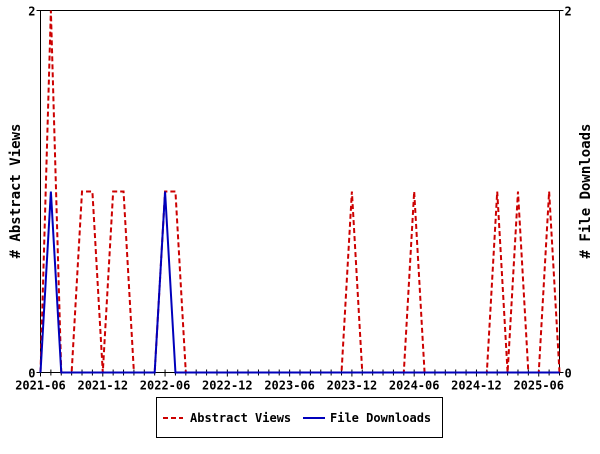  I want to click on x-tick-label: 2022-06, so click(165, 386).